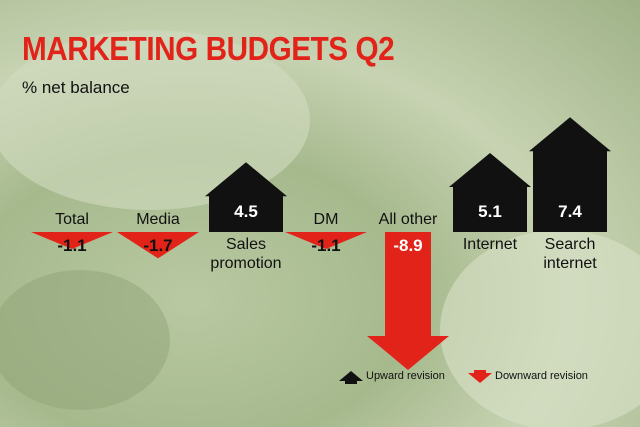  Describe the element at coordinates (570, 211) in the screenshot. I see `value-label: 7.4` at that location.